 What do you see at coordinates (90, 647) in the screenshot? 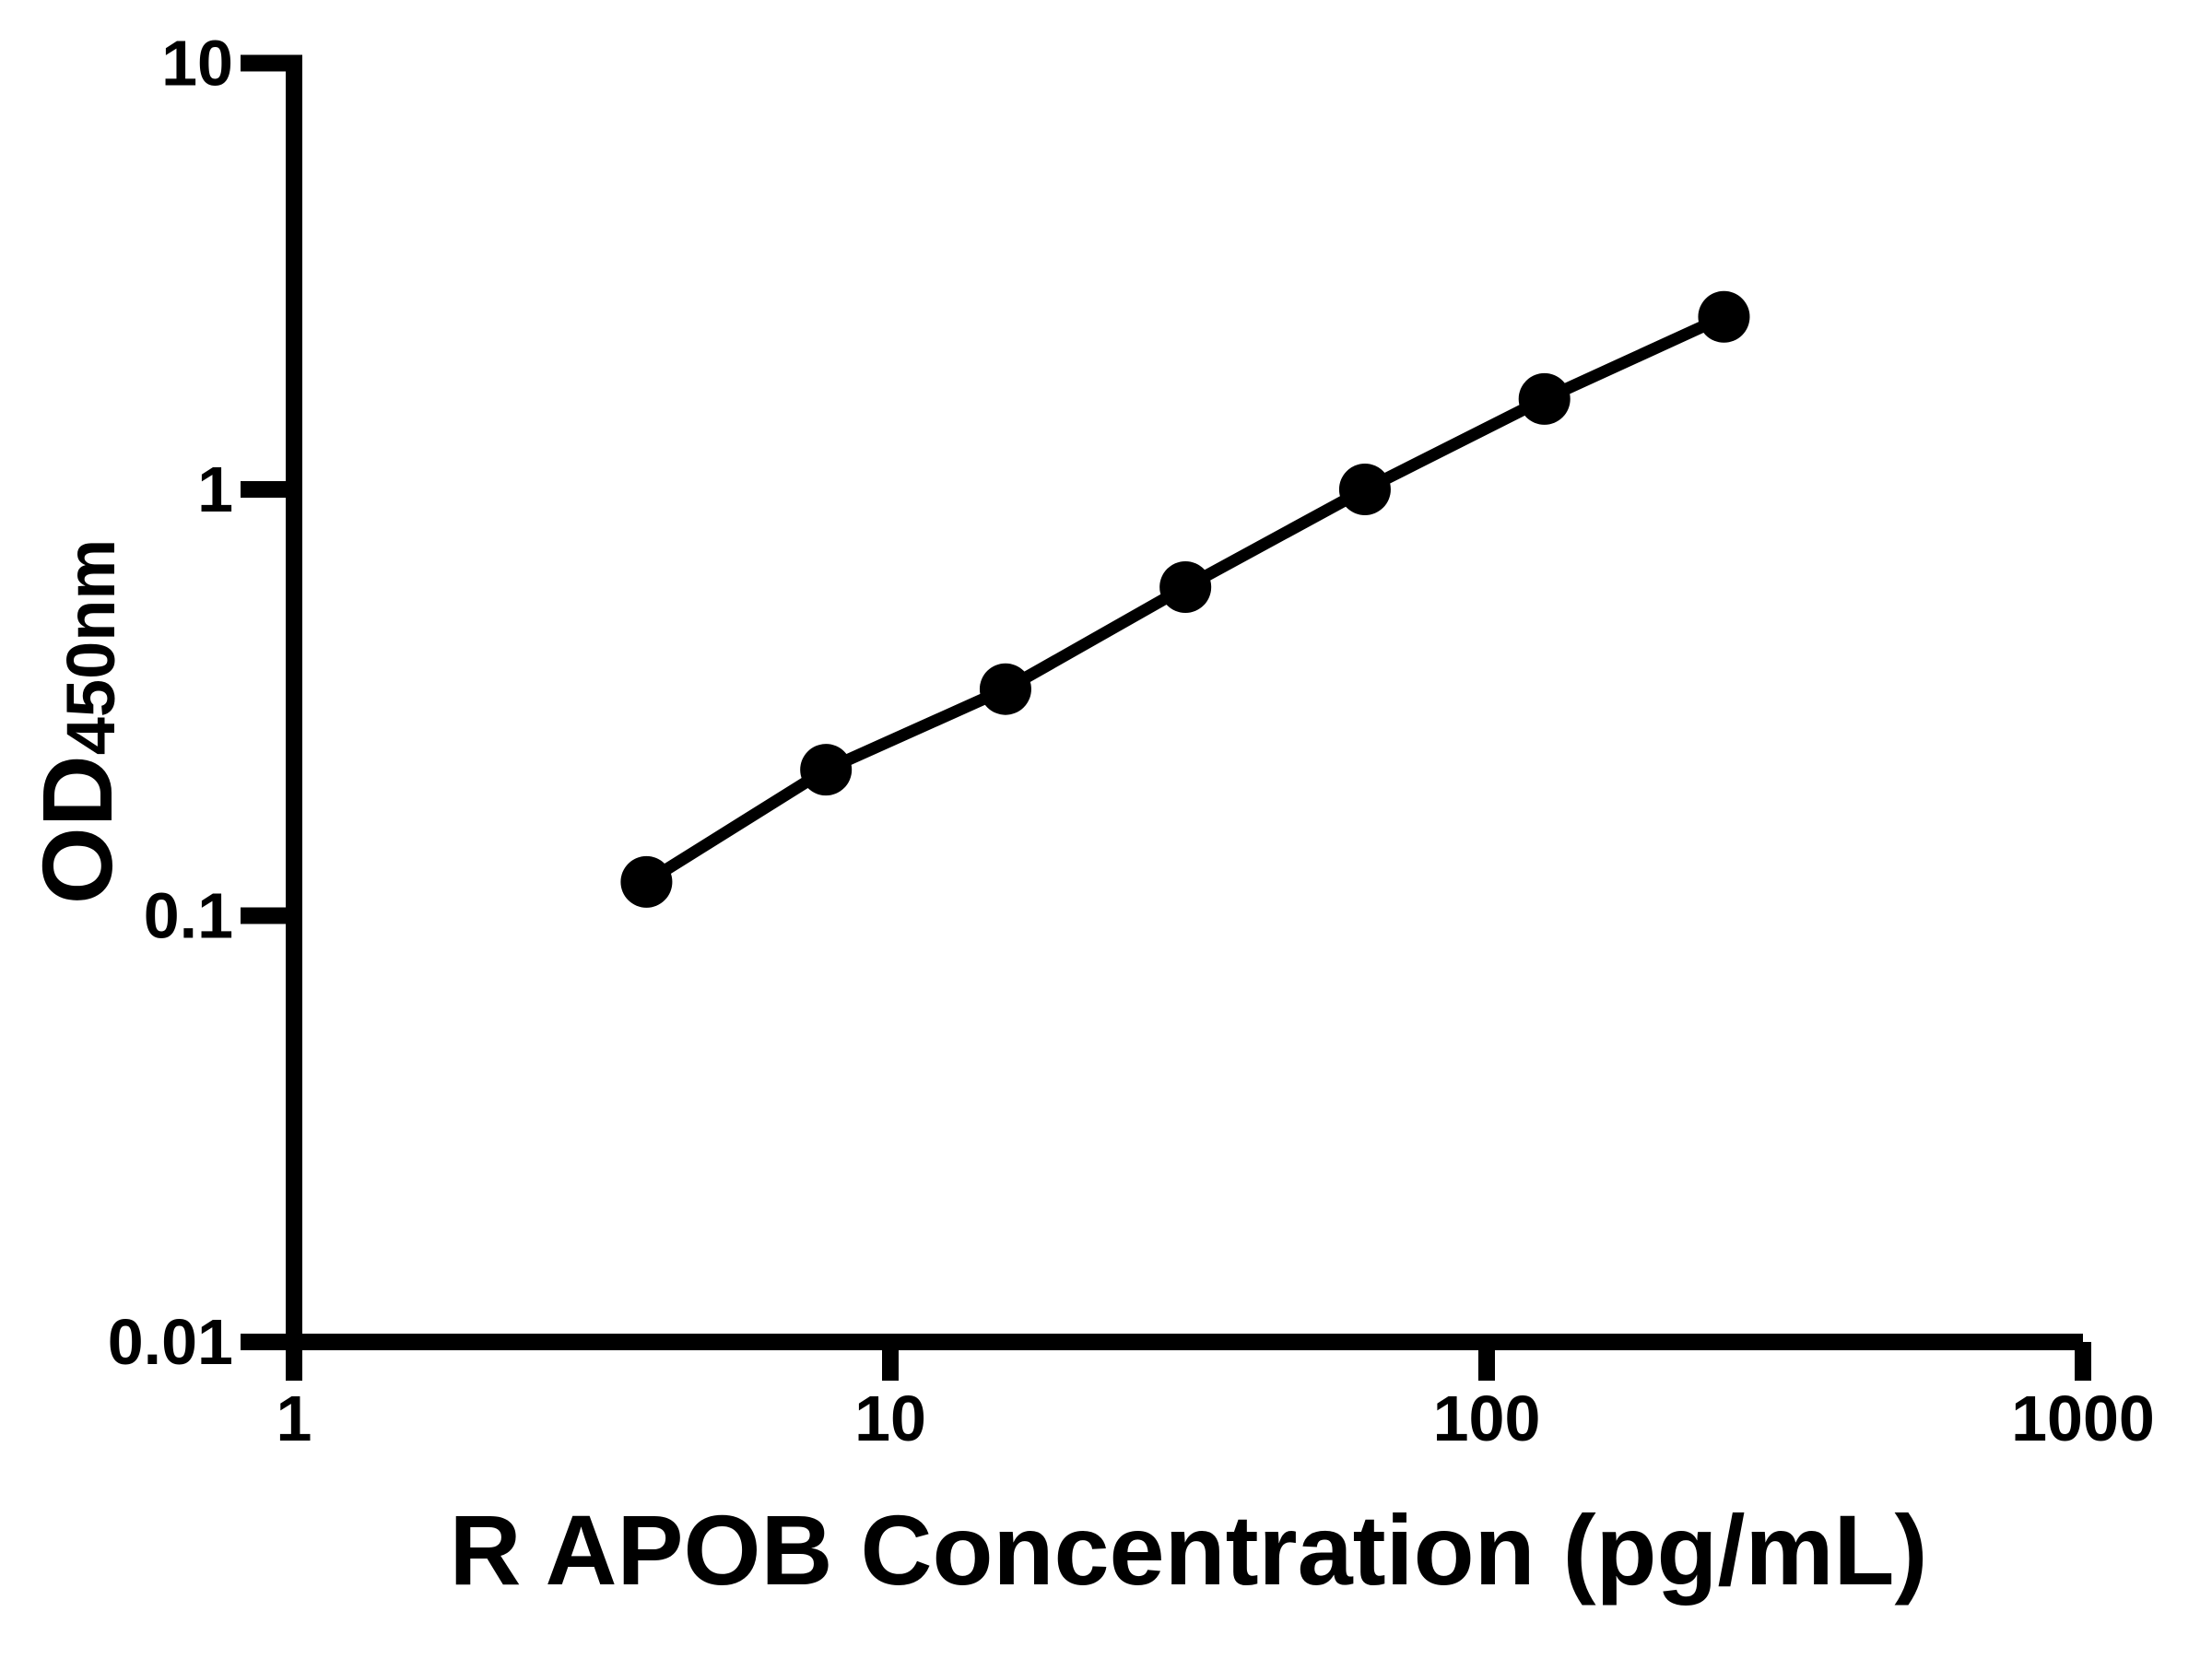
I see `y-axis-title-subscript: 450nm` at bounding box center [90, 647].